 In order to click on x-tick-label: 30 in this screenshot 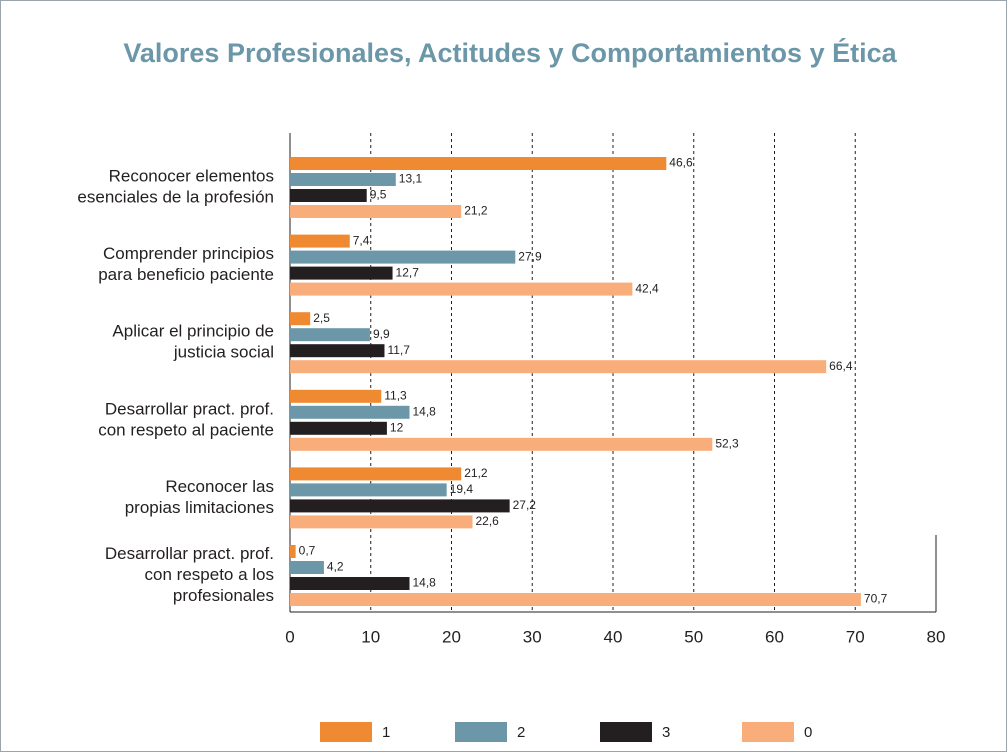, I will do `click(532, 636)`.